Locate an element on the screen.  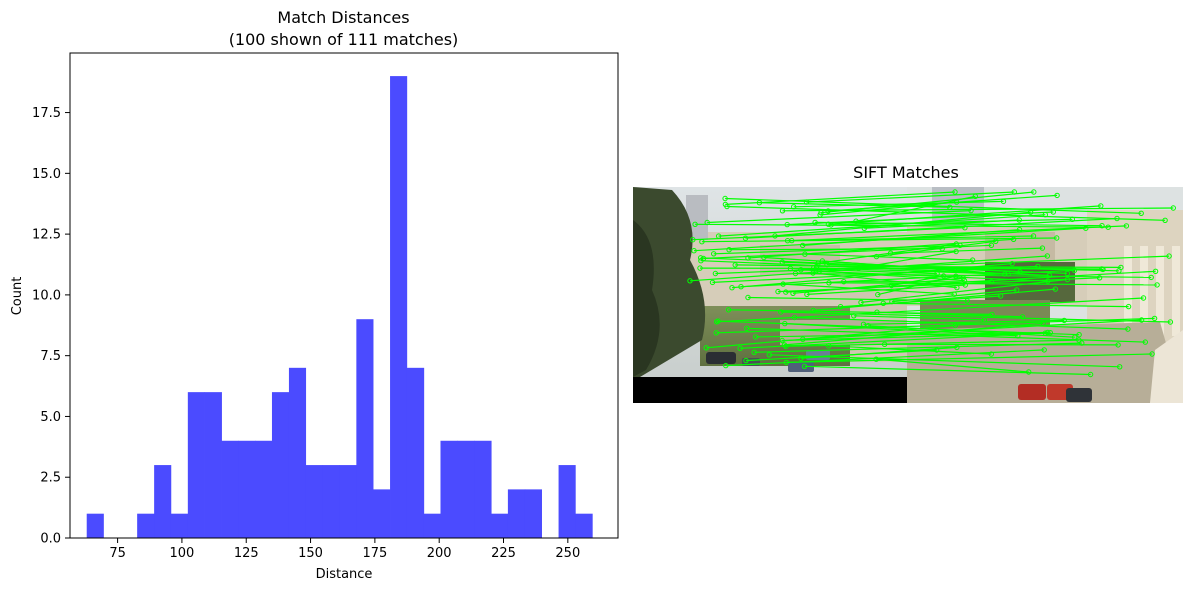
y-tick-label: 0.0 is located at coordinates (50, 539).